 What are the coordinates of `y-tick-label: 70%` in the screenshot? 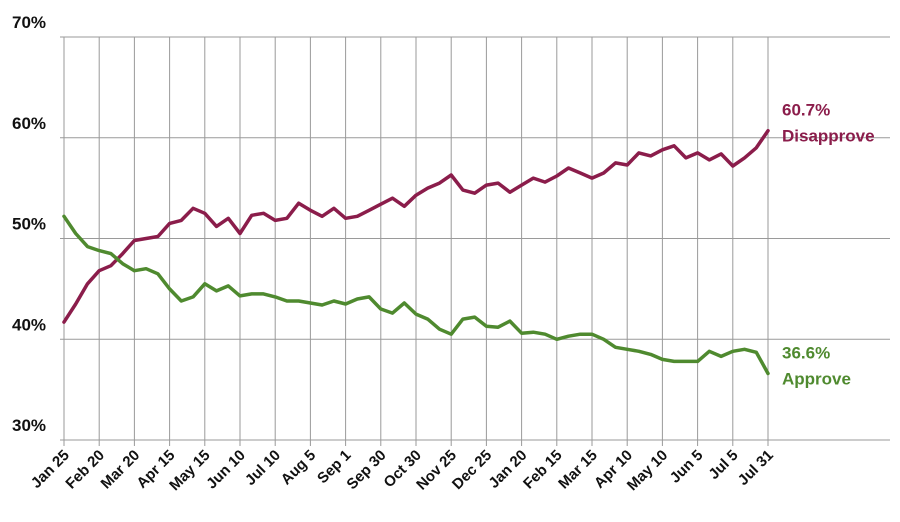 It's located at (29, 22).